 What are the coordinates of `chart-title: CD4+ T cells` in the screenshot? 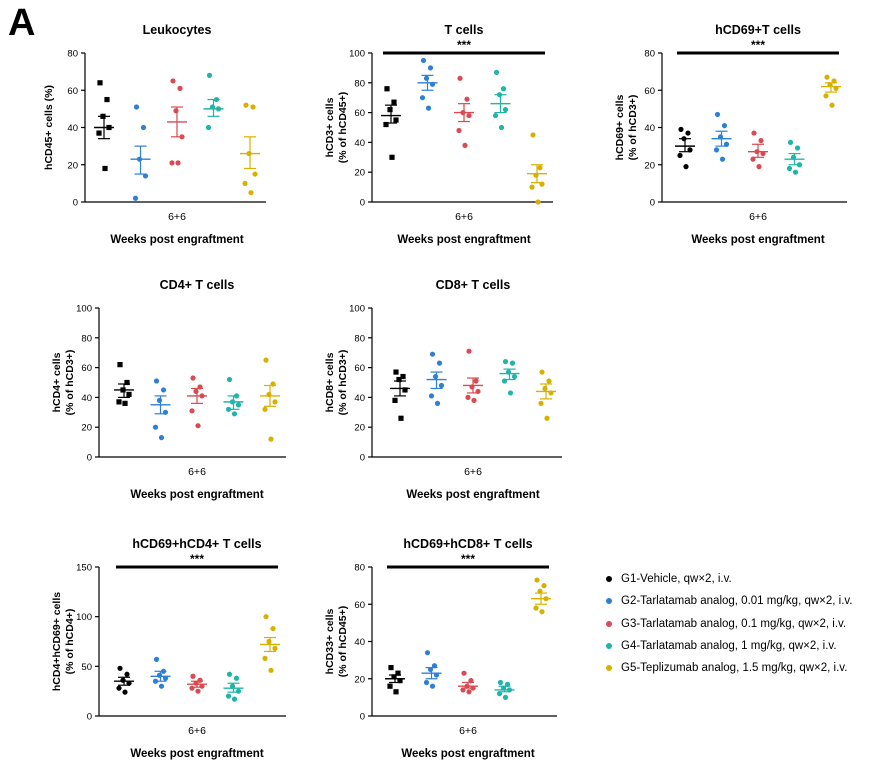 It's located at (197, 285).